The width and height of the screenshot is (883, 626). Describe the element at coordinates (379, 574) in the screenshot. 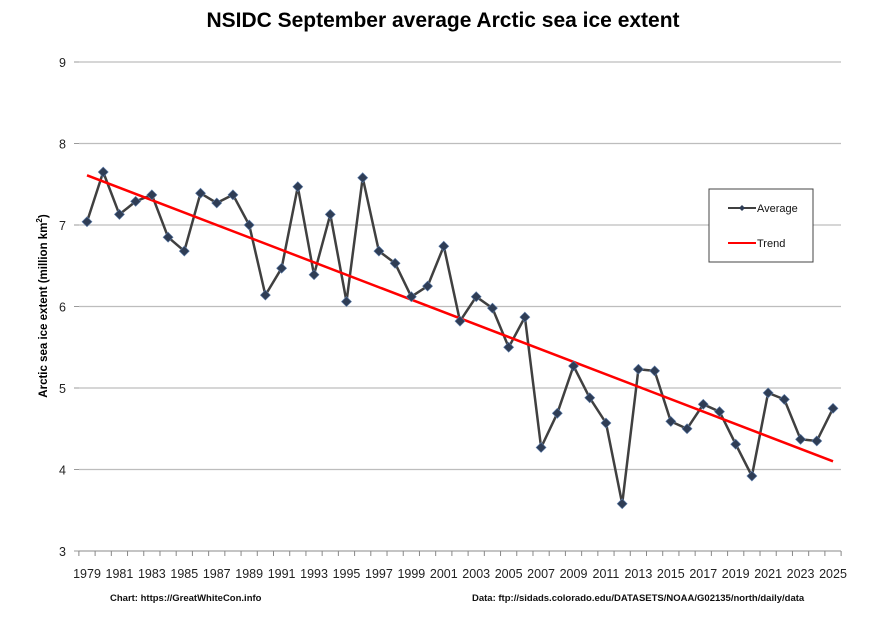

I see `x-tick-label: 1997` at that location.